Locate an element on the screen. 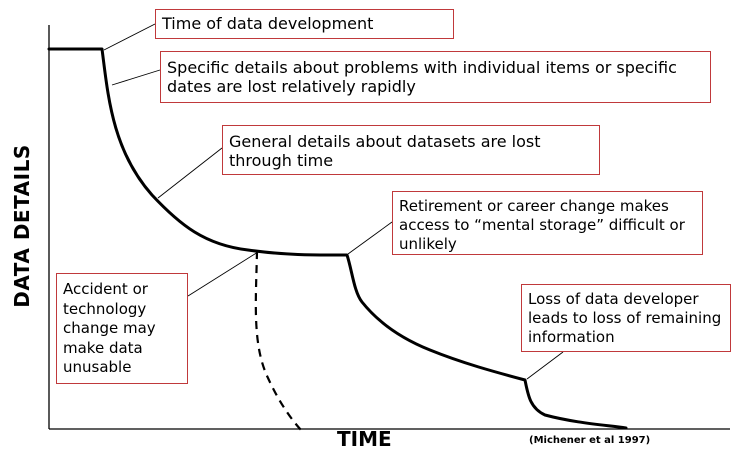 The height and width of the screenshot is (453, 734). x-axis-label: TIME is located at coordinates (364, 439).